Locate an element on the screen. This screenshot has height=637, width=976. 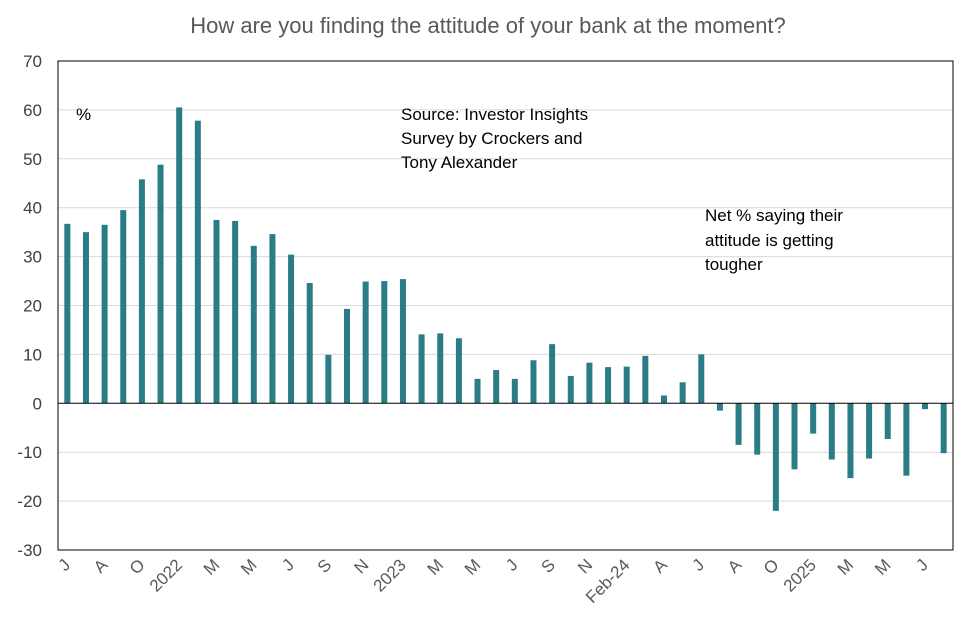
y-tick-label: 30 is located at coordinates (32, 257).